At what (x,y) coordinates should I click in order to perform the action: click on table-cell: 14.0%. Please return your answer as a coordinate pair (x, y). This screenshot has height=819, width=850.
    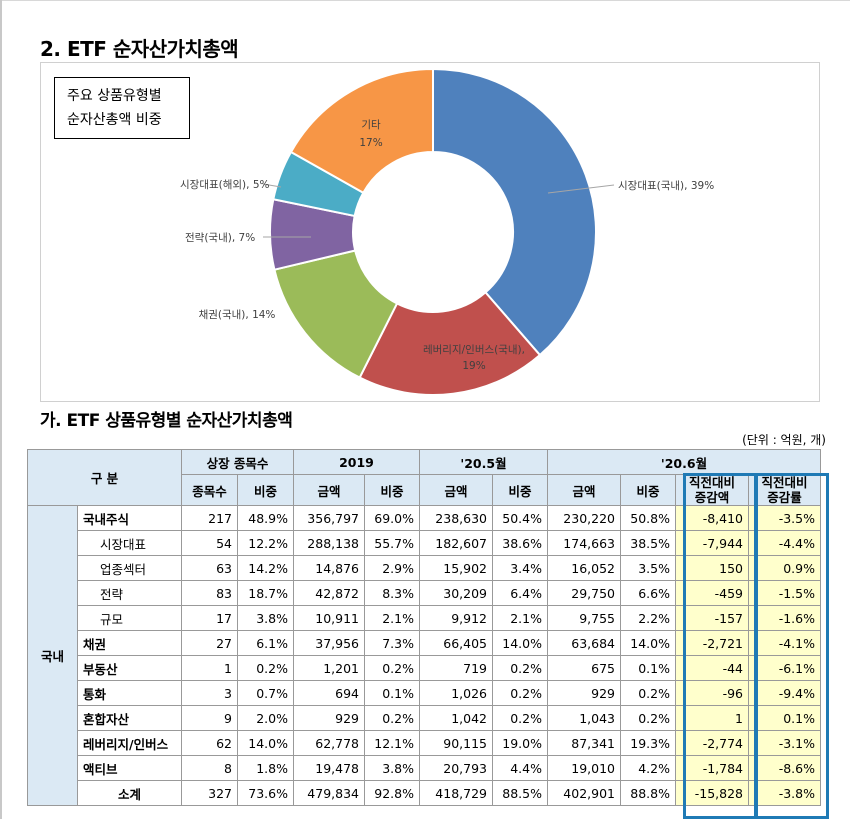
    Looking at the image, I should click on (265, 743).